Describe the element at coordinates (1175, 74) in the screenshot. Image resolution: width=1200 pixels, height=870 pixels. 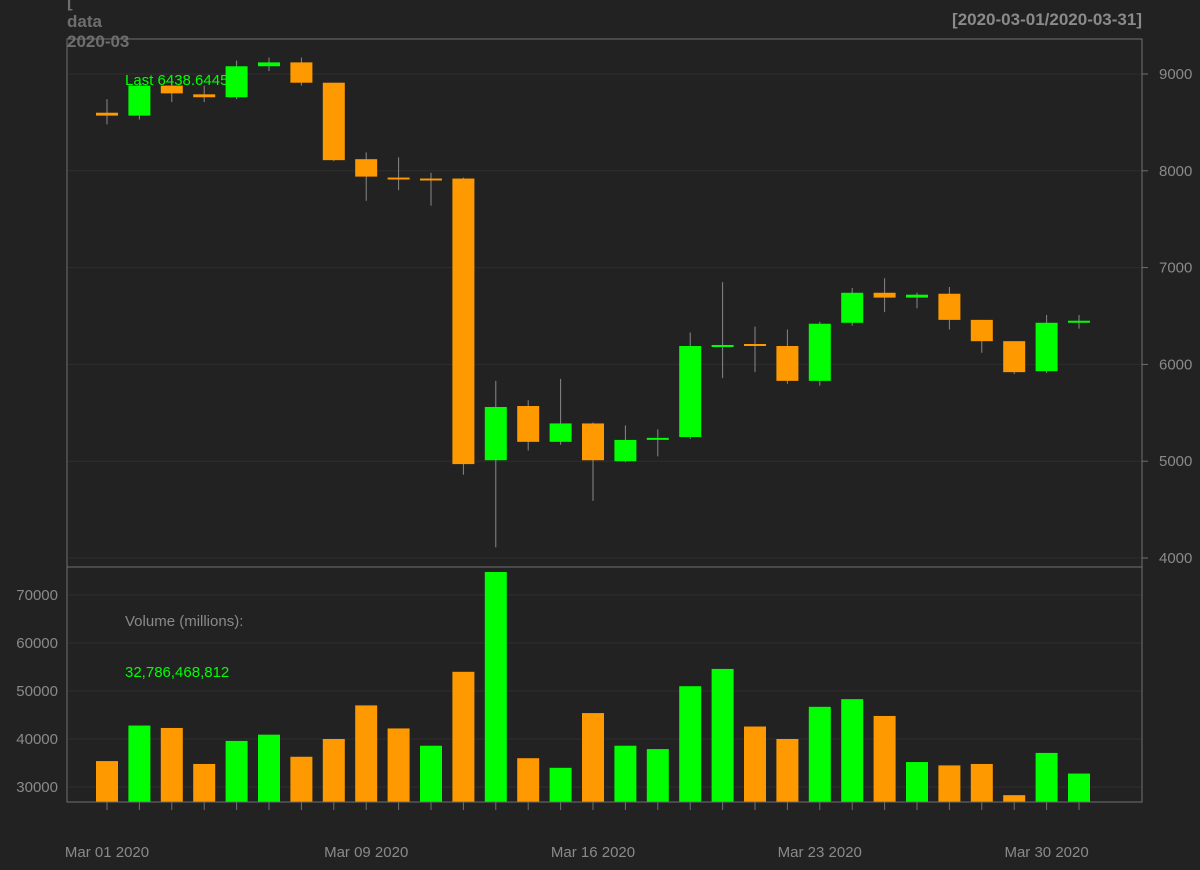
I see `price-tick-label: 9000` at that location.